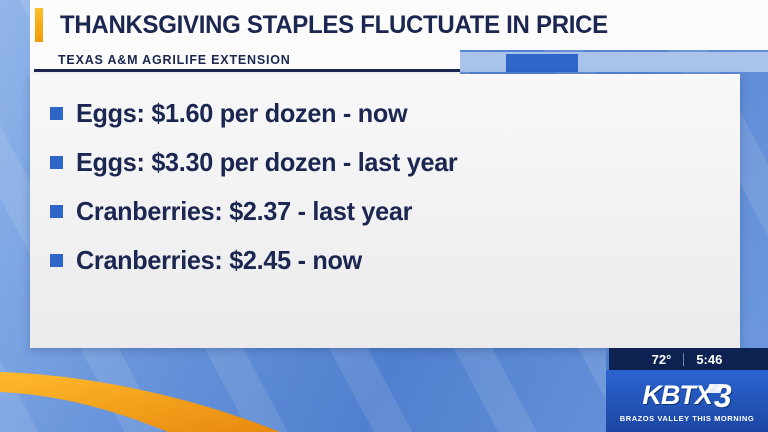 This screenshot has height=432, width=768. Describe the element at coordinates (709, 359) in the screenshot. I see `clock-readout: 5:46` at that location.